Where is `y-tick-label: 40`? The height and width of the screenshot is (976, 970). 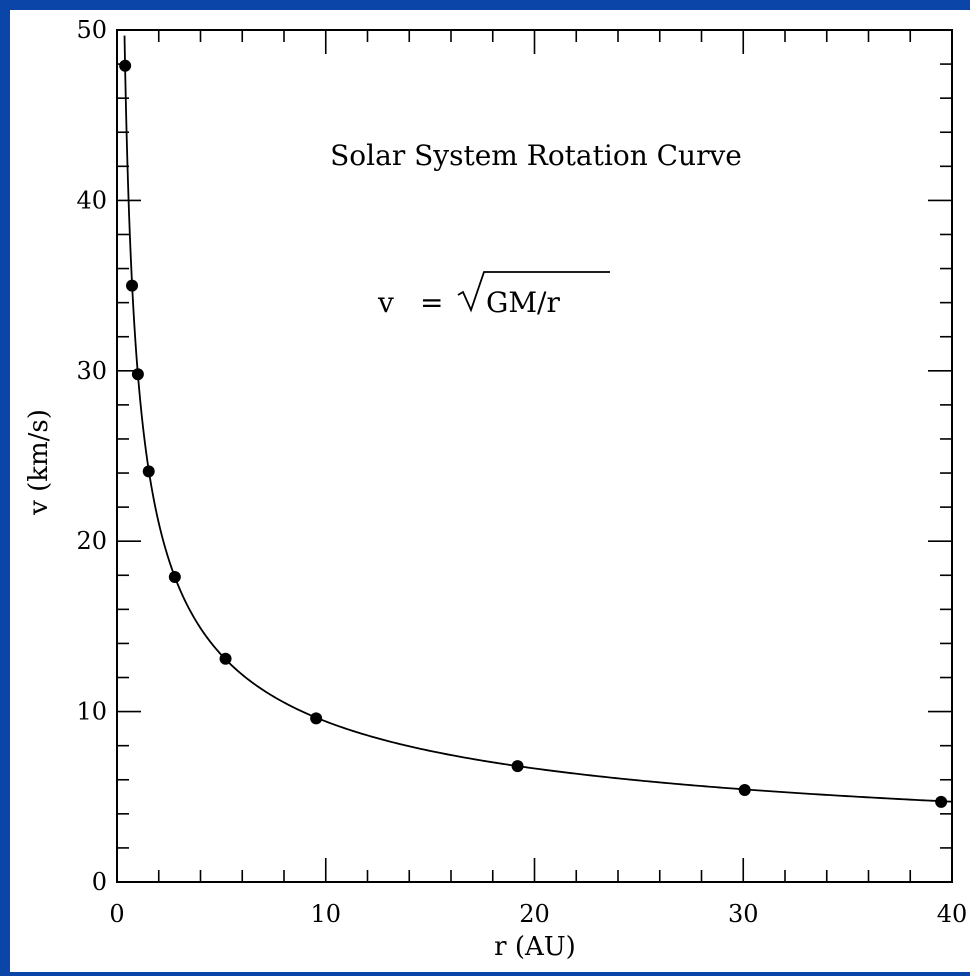 y-tick-label: 40 is located at coordinates (91, 200).